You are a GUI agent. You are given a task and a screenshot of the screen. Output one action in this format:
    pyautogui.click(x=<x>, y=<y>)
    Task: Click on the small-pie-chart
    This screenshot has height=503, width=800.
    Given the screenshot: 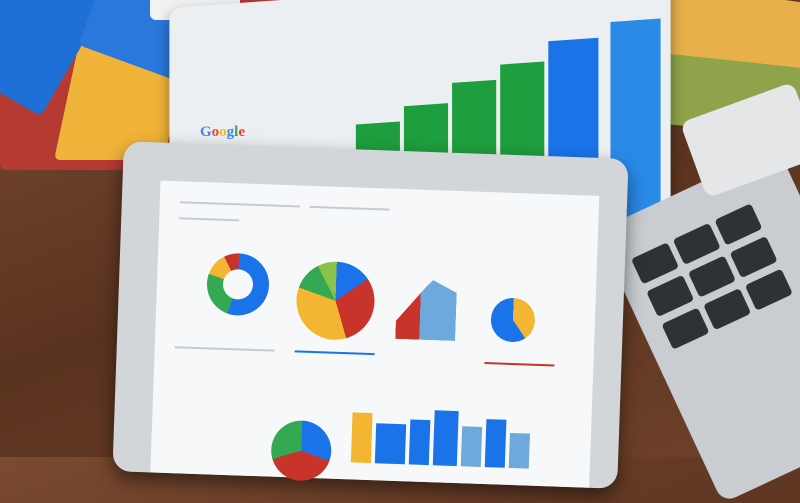 What is the action you would take?
    pyautogui.click(x=513, y=320)
    